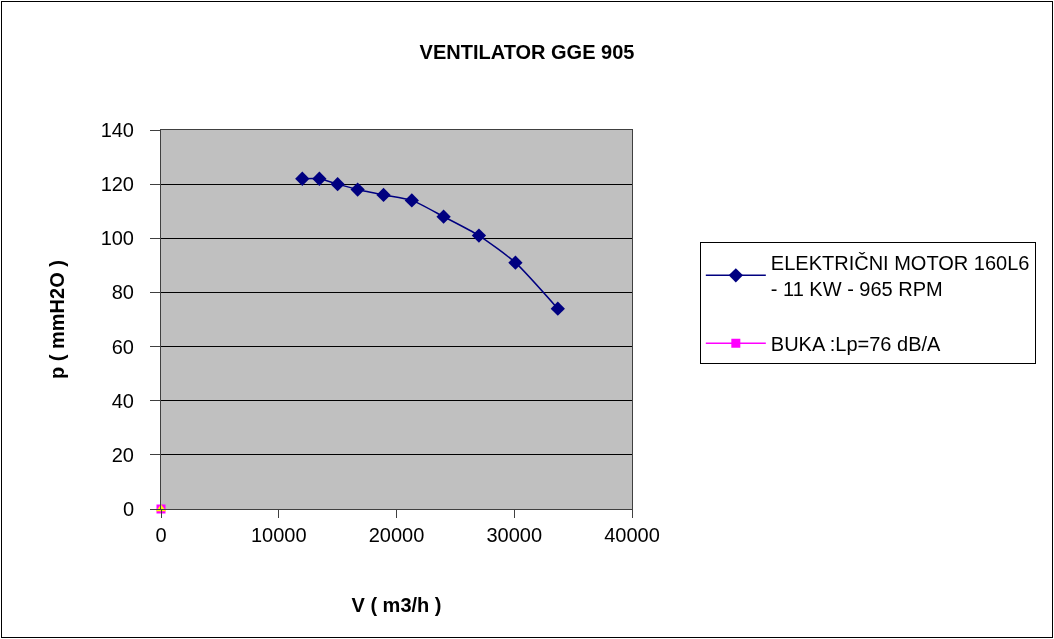 The image size is (1054, 639). I want to click on legend-label: BUKA :Lp=76 dB/A, so click(856, 344).